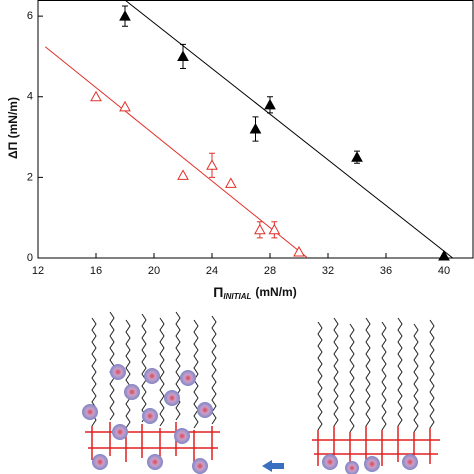  What do you see at coordinates (96, 271) in the screenshot?
I see `x-tick-label: 16` at bounding box center [96, 271].